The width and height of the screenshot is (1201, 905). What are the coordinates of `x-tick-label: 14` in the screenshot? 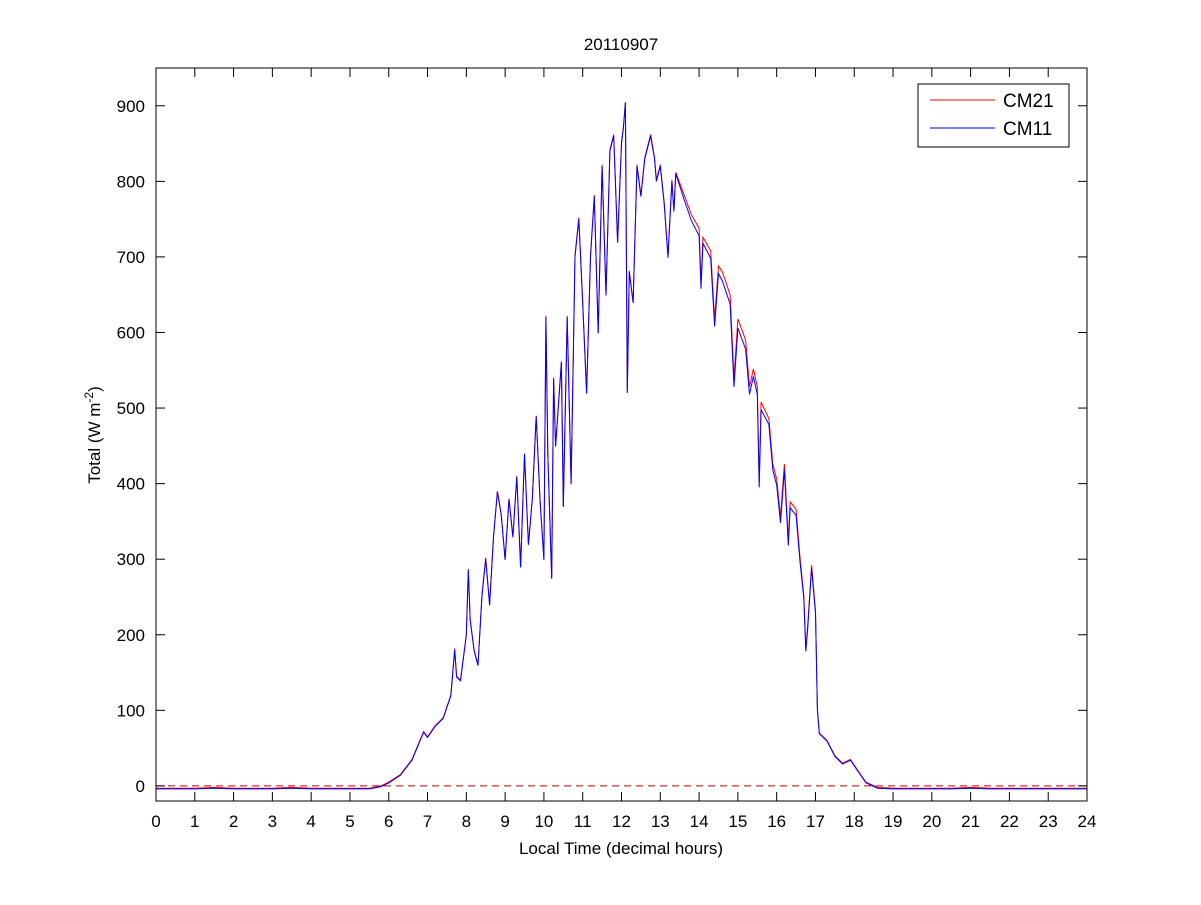 It's located at (699, 821).